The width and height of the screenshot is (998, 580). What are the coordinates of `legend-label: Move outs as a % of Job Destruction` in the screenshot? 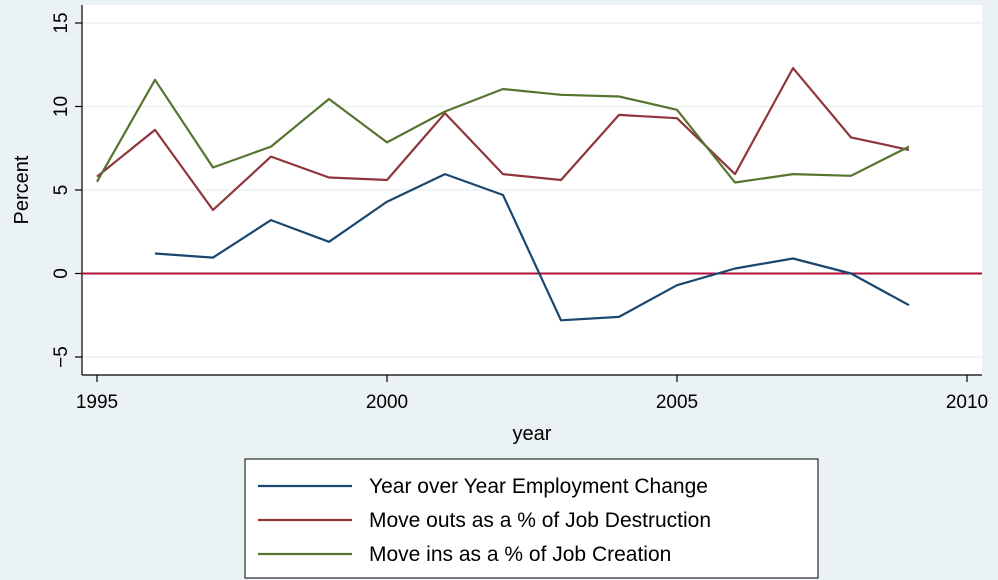 It's located at (540, 520).